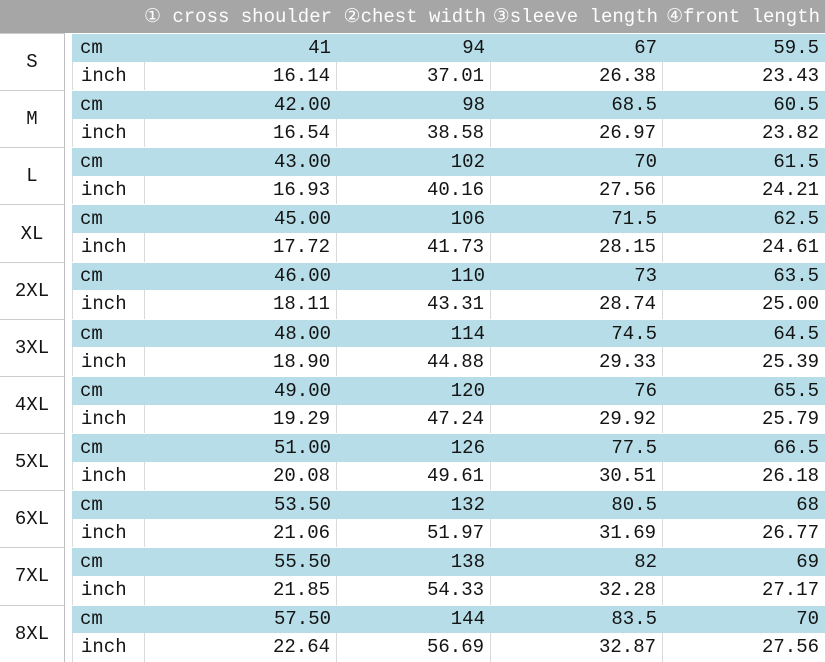 This screenshot has width=825, height=662. Describe the element at coordinates (744, 247) in the screenshot. I see `inch-value-front-length: 24.61` at that location.